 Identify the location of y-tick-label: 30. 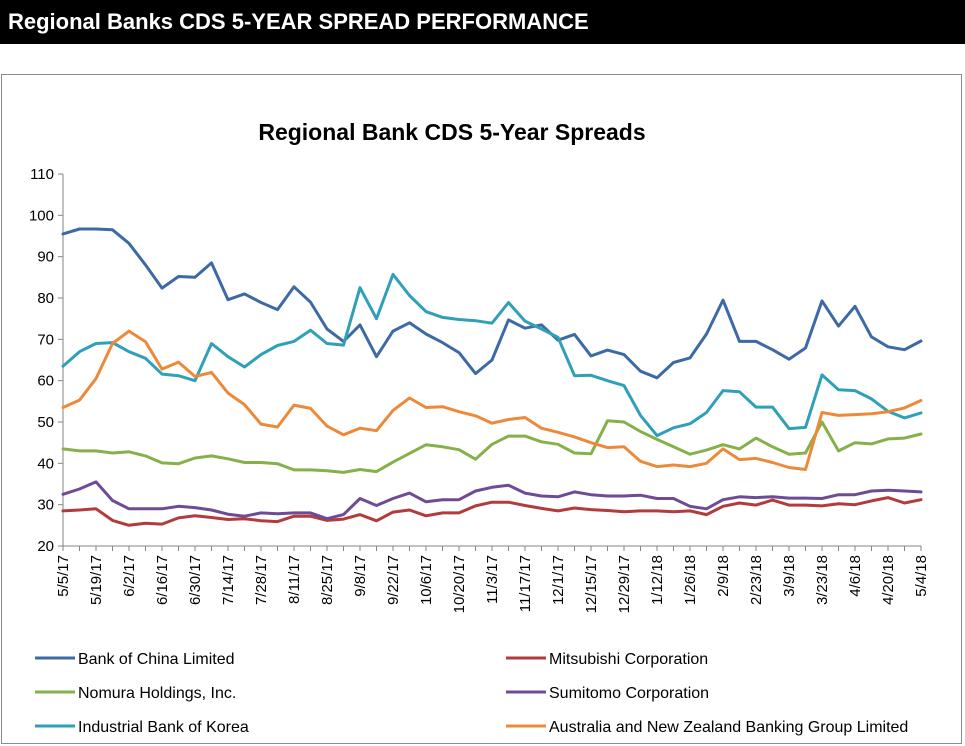
(45, 505).